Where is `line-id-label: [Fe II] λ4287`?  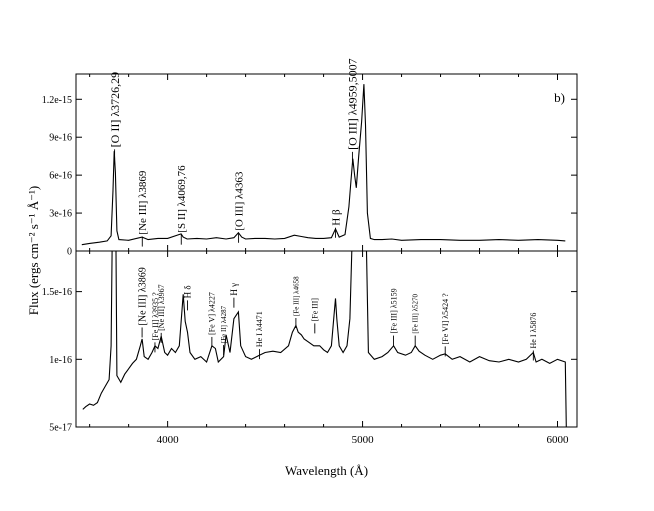
line-id-label: [Fe II] λ4287 is located at coordinates (224, 324).